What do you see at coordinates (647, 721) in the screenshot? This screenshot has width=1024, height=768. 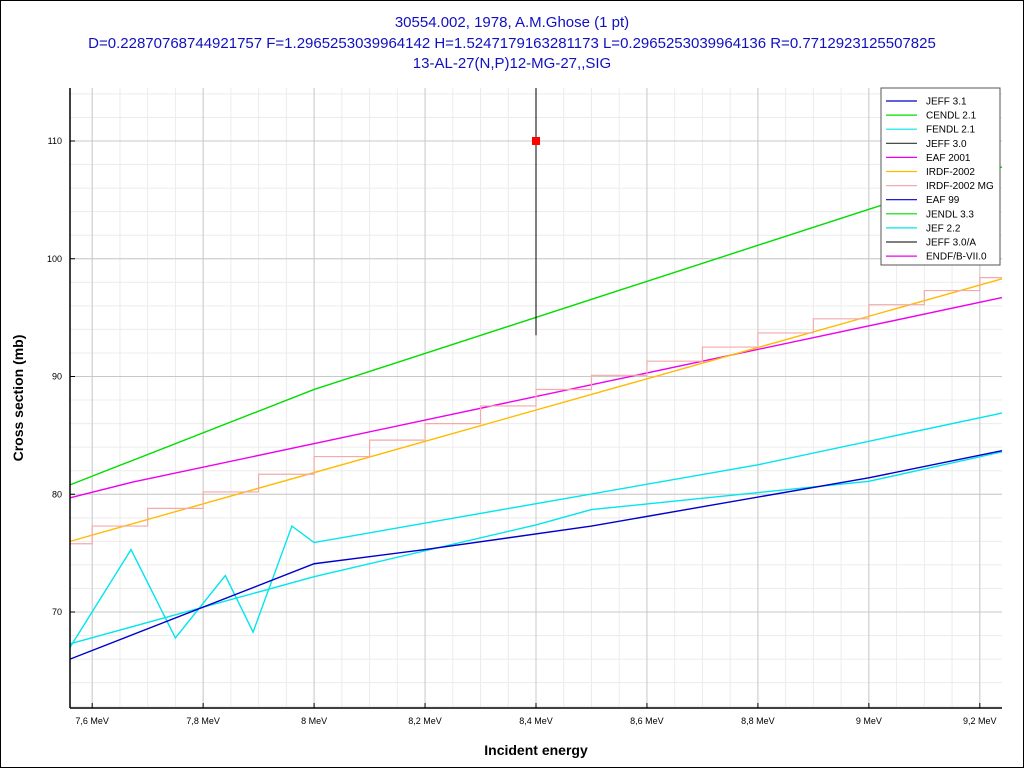 I see `x-tick-label: 8,6 MeV` at bounding box center [647, 721].